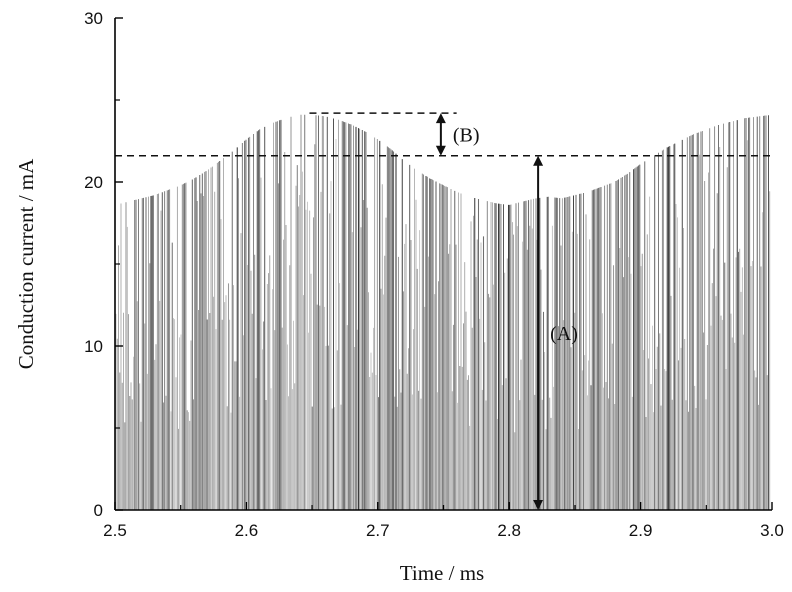 This screenshot has height=592, width=792. What do you see at coordinates (98, 510) in the screenshot?
I see `y-tick-label: 0` at bounding box center [98, 510].